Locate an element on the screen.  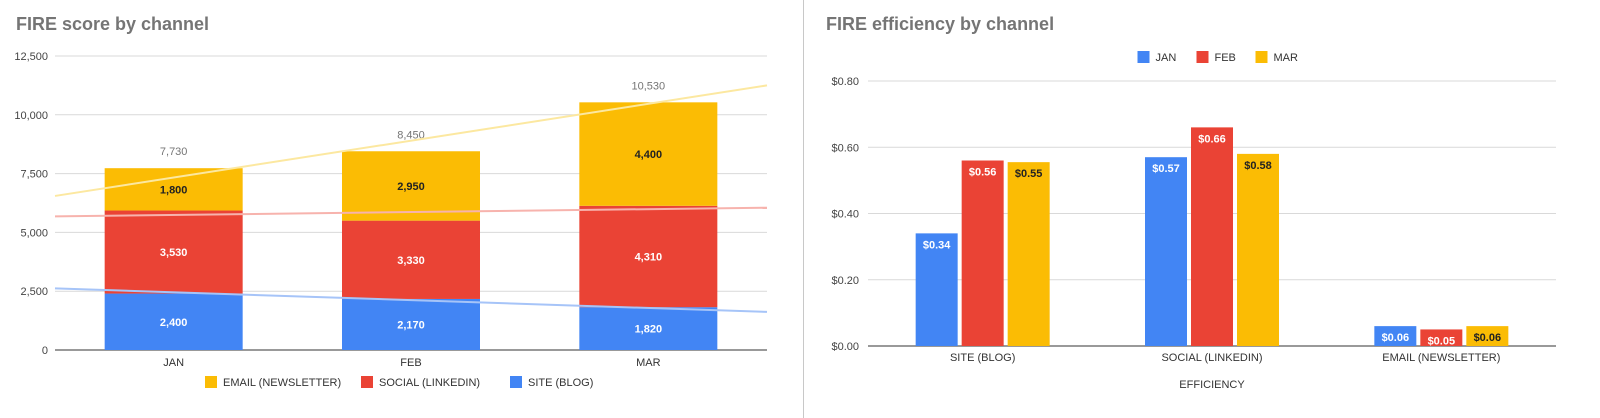
data-label: $0.56 is located at coordinates (983, 173).